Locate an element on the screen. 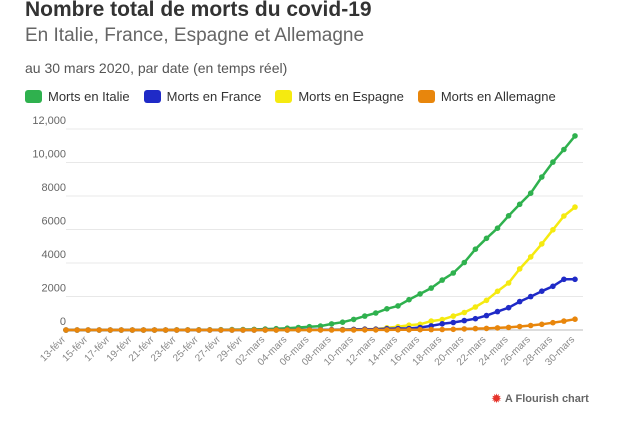  legend-item-france: Morts en France is located at coordinates (202, 96).